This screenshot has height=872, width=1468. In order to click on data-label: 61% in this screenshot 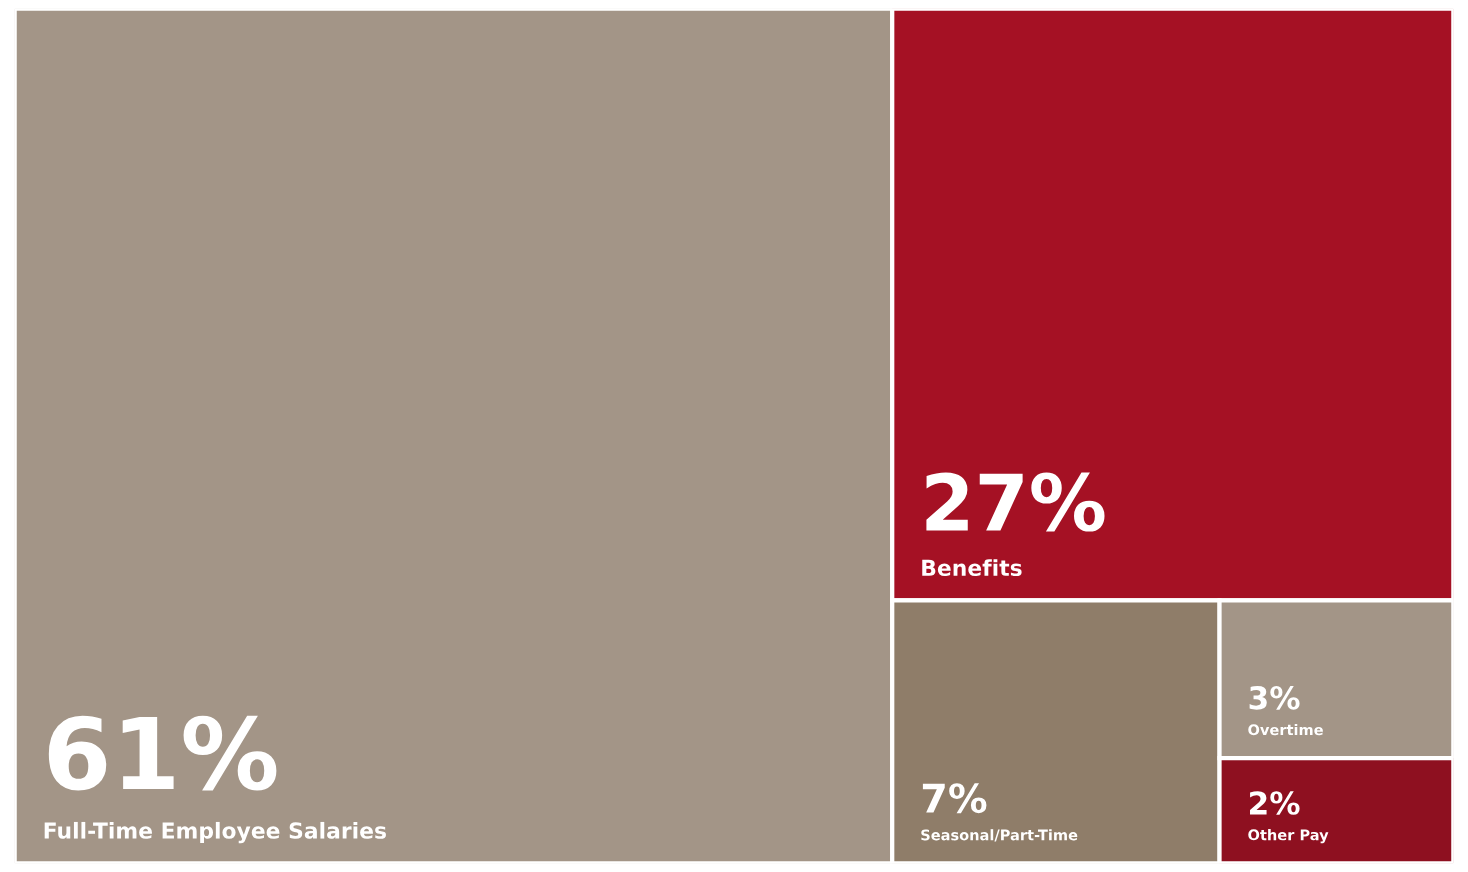, I will do `click(162, 753)`.